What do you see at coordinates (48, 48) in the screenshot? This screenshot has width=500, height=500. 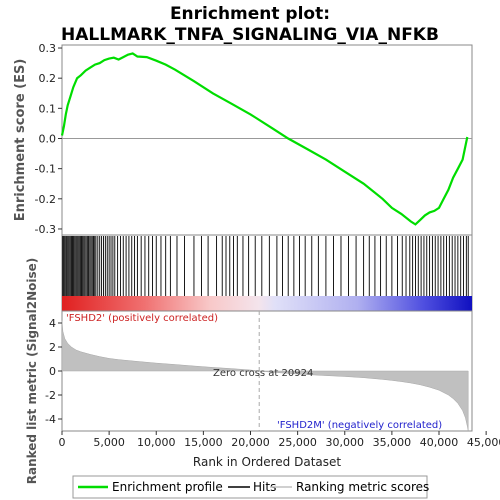 I see `es-y-tick-label: 0.3` at bounding box center [48, 48].